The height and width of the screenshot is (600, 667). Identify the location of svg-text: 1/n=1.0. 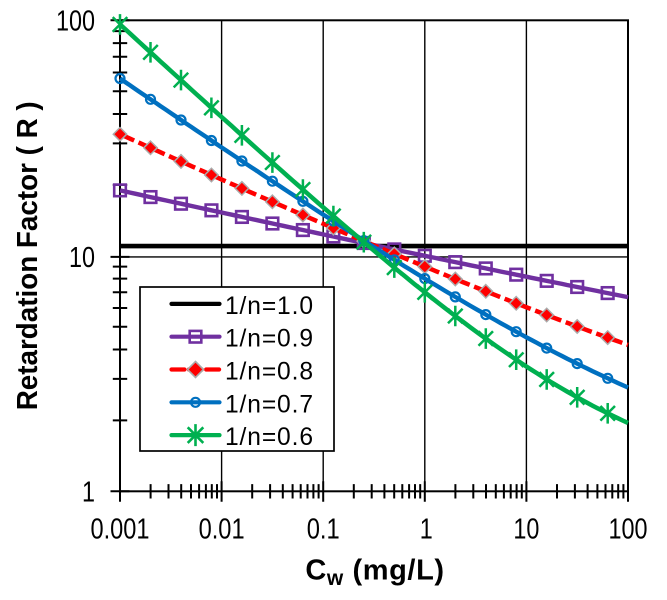
(269, 306).